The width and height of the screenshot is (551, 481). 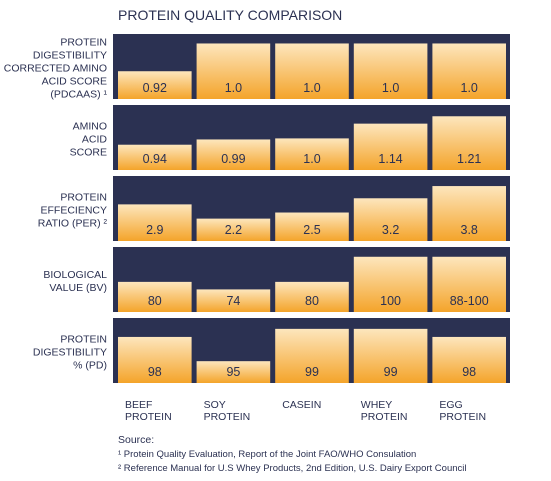 What do you see at coordinates (73, 211) in the screenshot?
I see `row-label: EFFECIENCY` at bounding box center [73, 211].